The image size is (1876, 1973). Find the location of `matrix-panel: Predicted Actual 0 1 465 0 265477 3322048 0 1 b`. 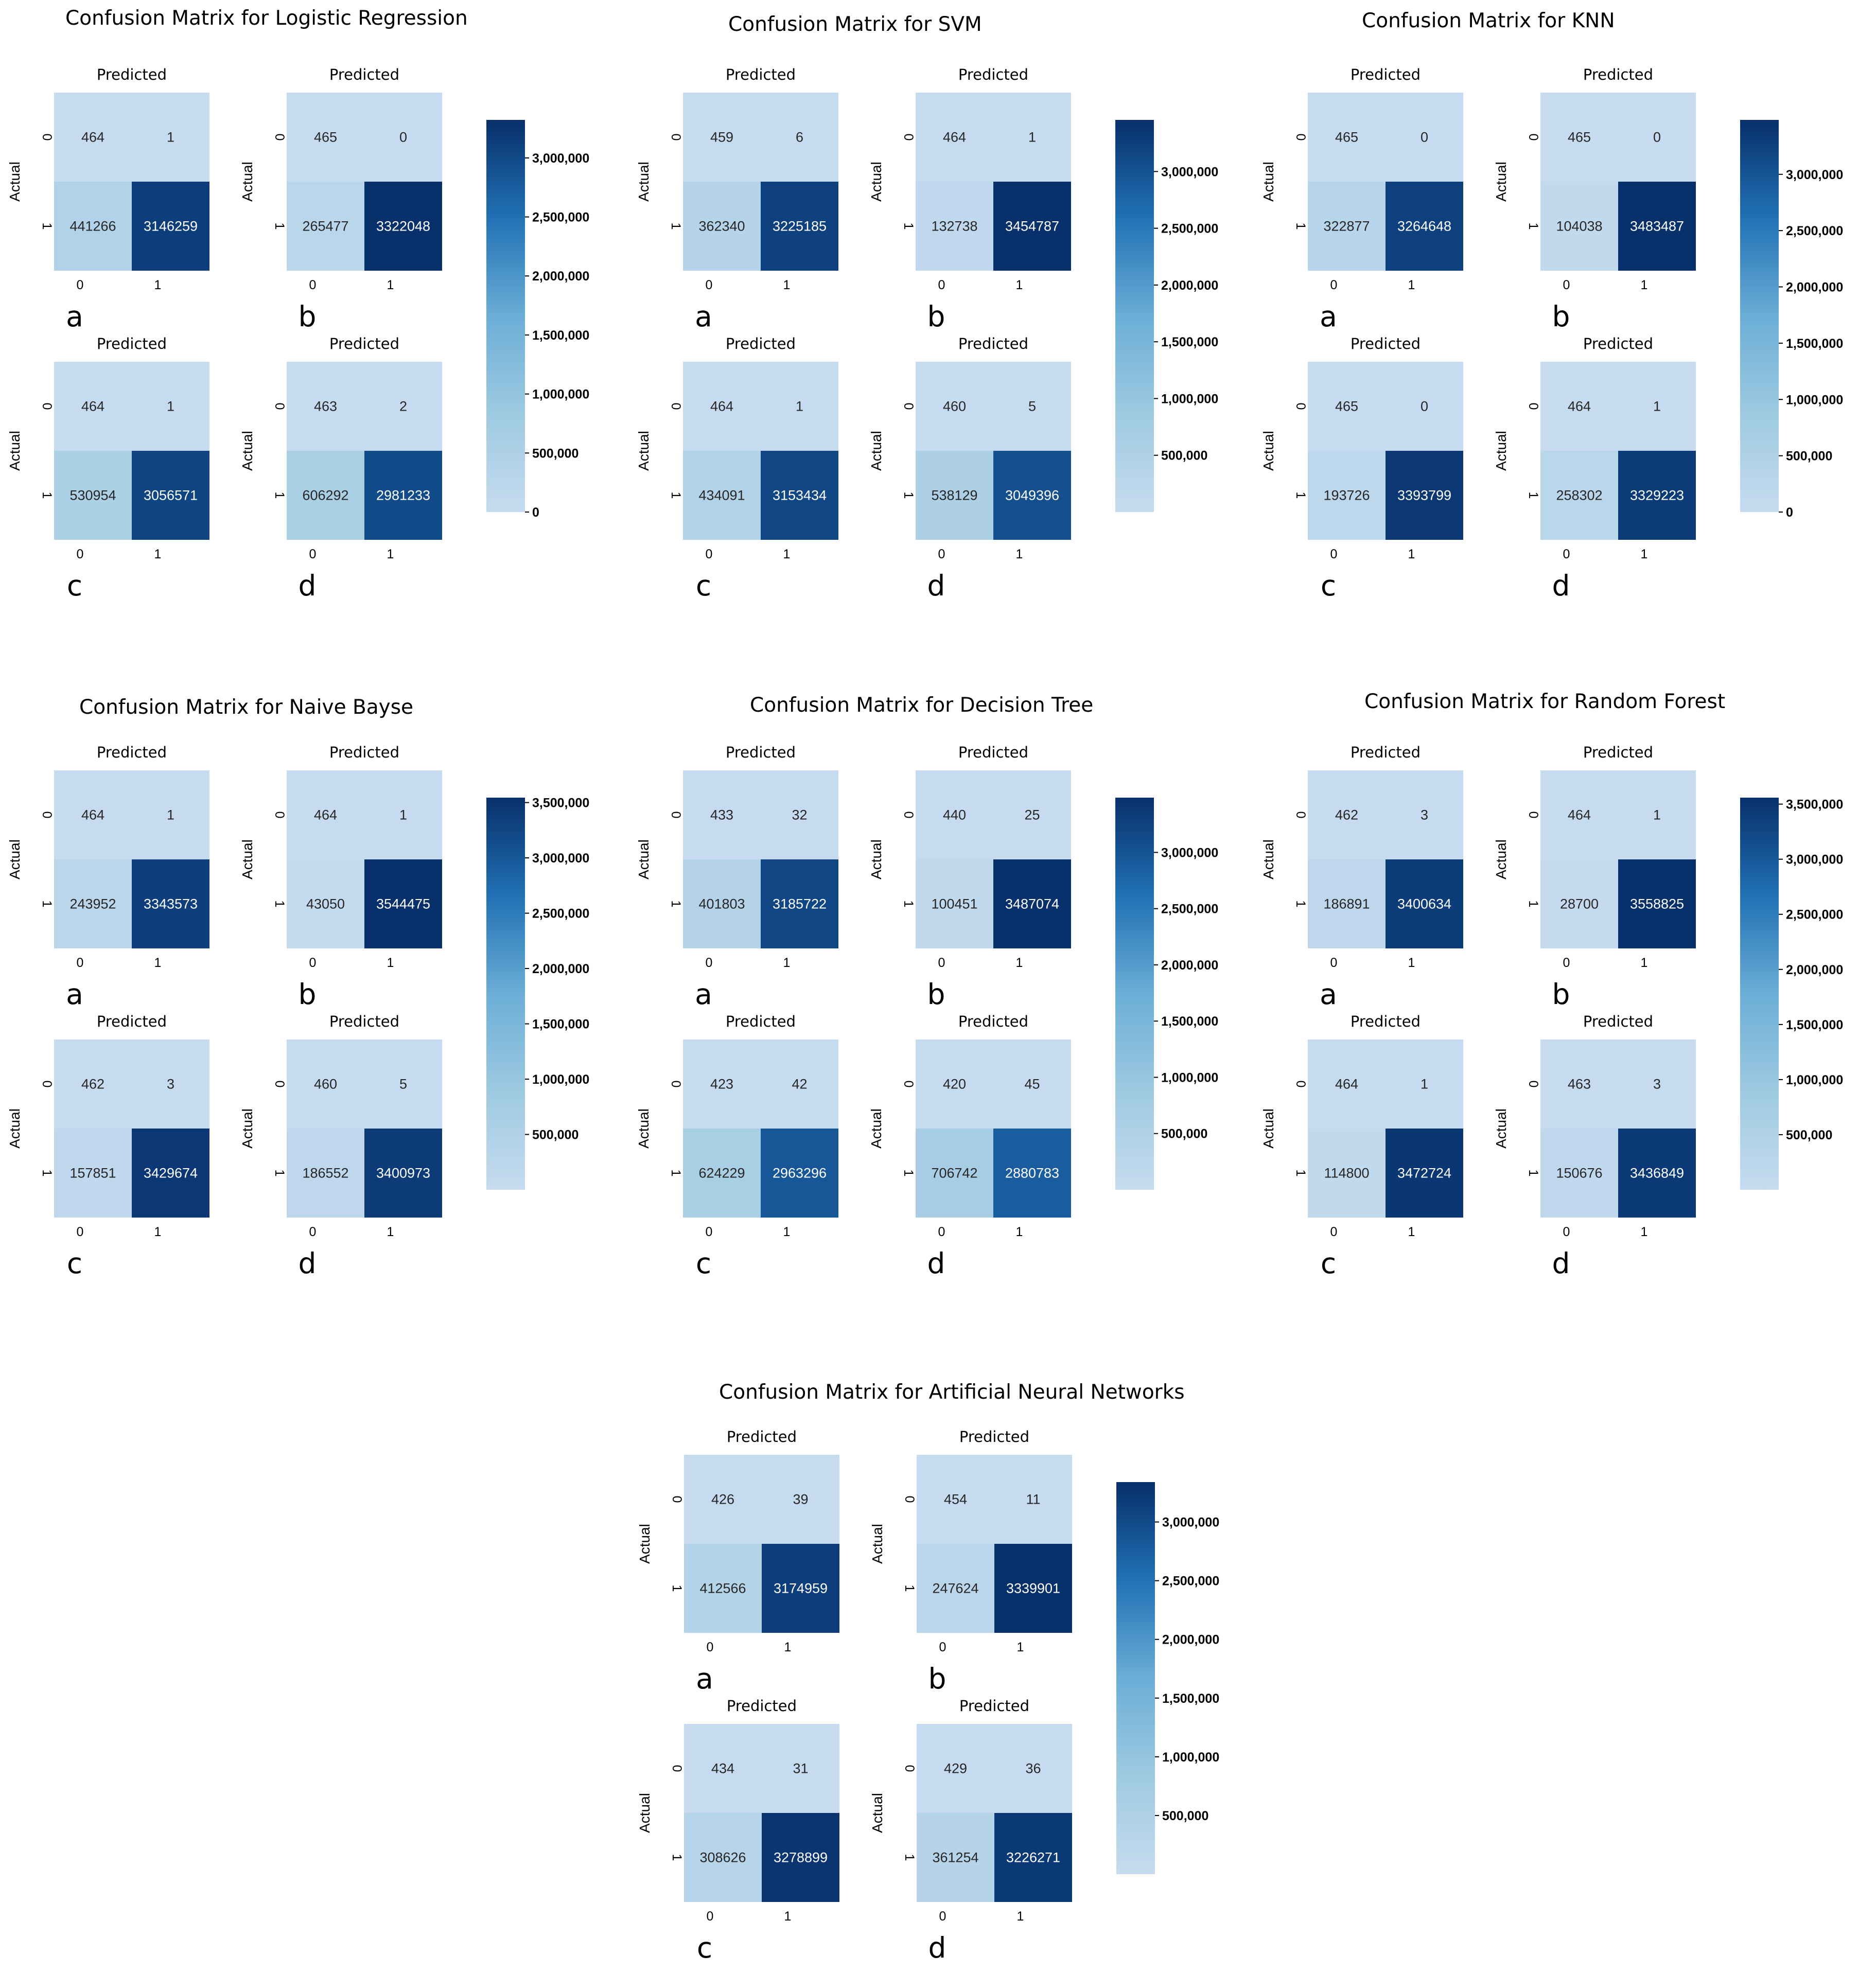

matrix-panel: Predicted Actual 0 1 465 0 265477 3322048 0 1 b is located at coordinates (340, 199).